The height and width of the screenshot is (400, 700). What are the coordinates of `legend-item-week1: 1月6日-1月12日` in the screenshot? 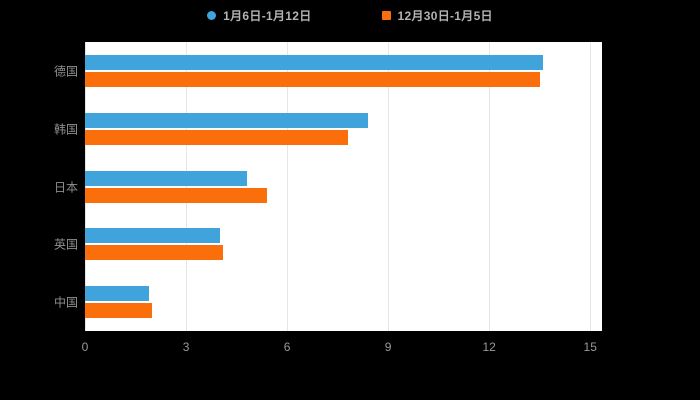 It's located at (259, 15).